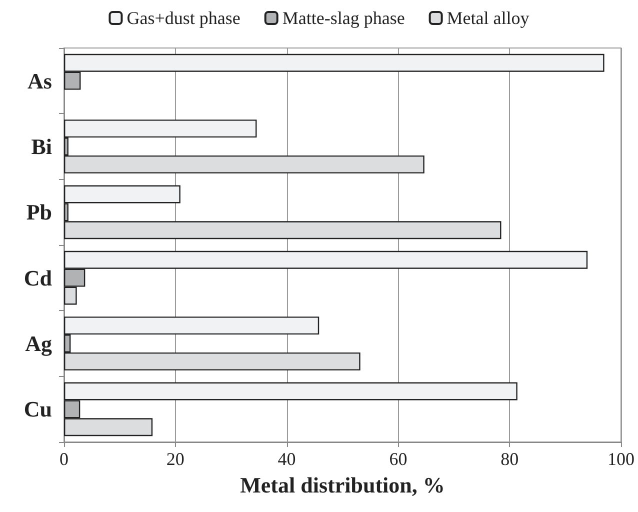 Image resolution: width=638 pixels, height=512 pixels. I want to click on legend-label: Metal alloy, so click(488, 18).